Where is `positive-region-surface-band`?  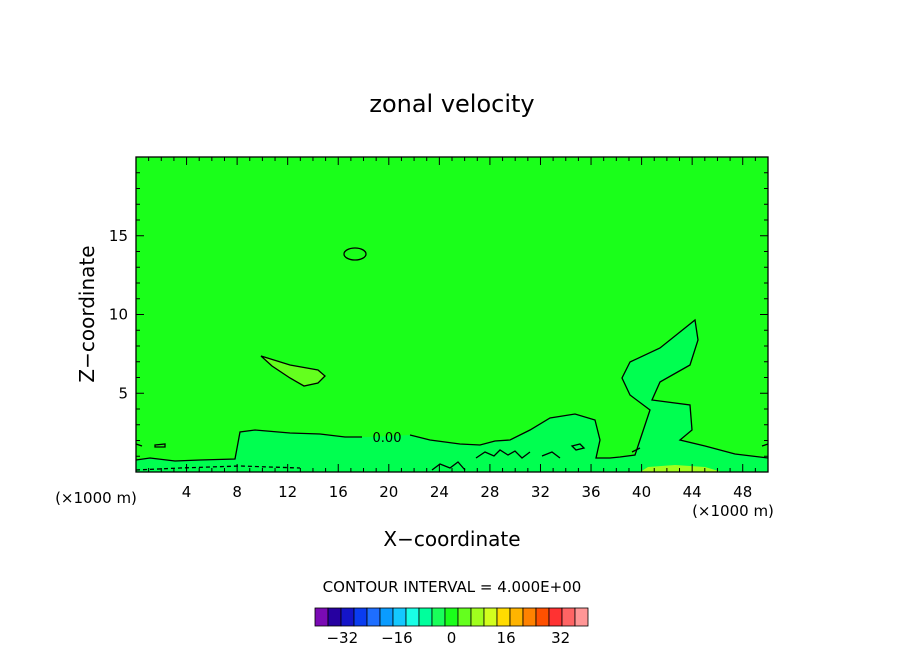 positive-region-surface-band is located at coordinates (681, 468).